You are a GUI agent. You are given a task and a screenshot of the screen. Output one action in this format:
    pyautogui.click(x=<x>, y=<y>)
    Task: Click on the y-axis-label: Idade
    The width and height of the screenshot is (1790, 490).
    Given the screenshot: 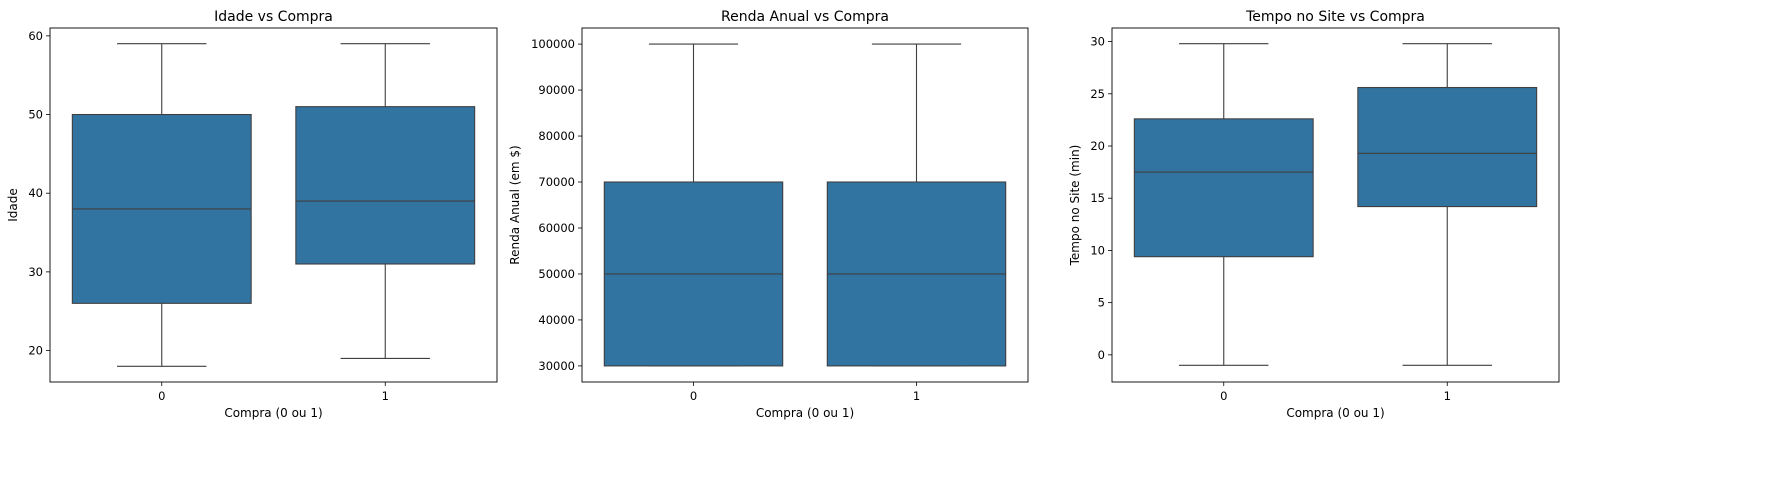 What is the action you would take?
    pyautogui.click(x=13, y=205)
    